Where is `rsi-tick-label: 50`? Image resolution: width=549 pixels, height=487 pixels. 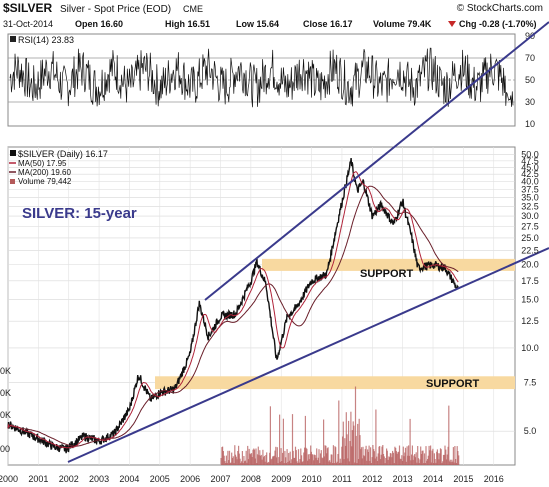 rsi-tick-label: 50 is located at coordinates (530, 80).